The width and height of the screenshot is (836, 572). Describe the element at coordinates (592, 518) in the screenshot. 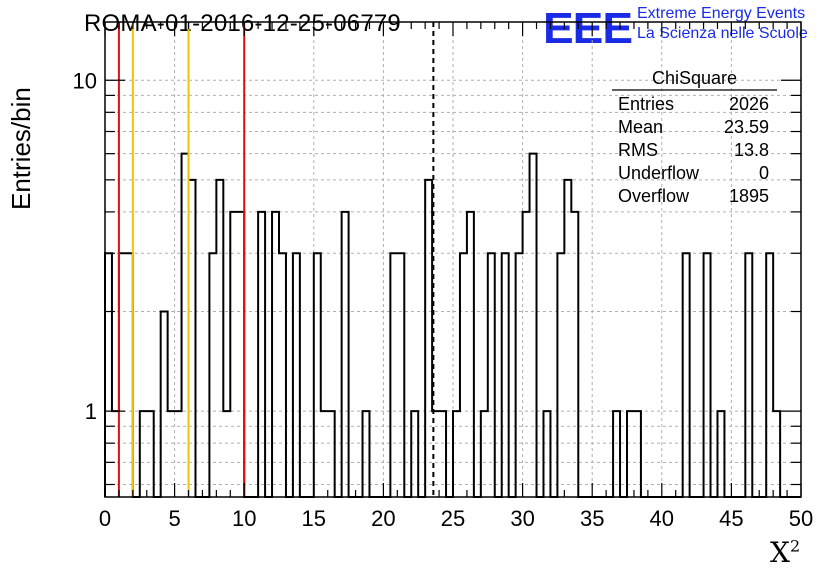

I see `x-tick-label: 35` at that location.